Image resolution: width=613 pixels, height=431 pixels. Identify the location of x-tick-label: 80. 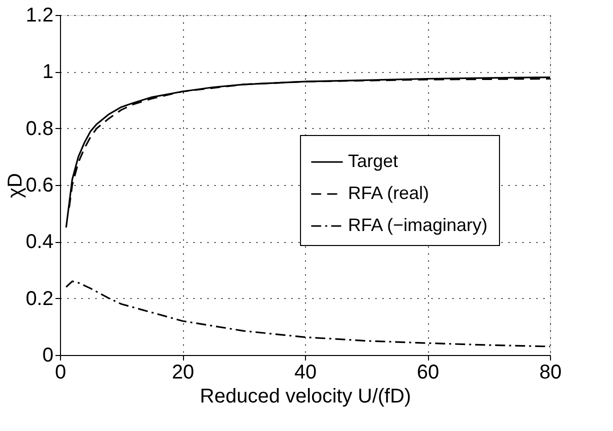
(550, 373).